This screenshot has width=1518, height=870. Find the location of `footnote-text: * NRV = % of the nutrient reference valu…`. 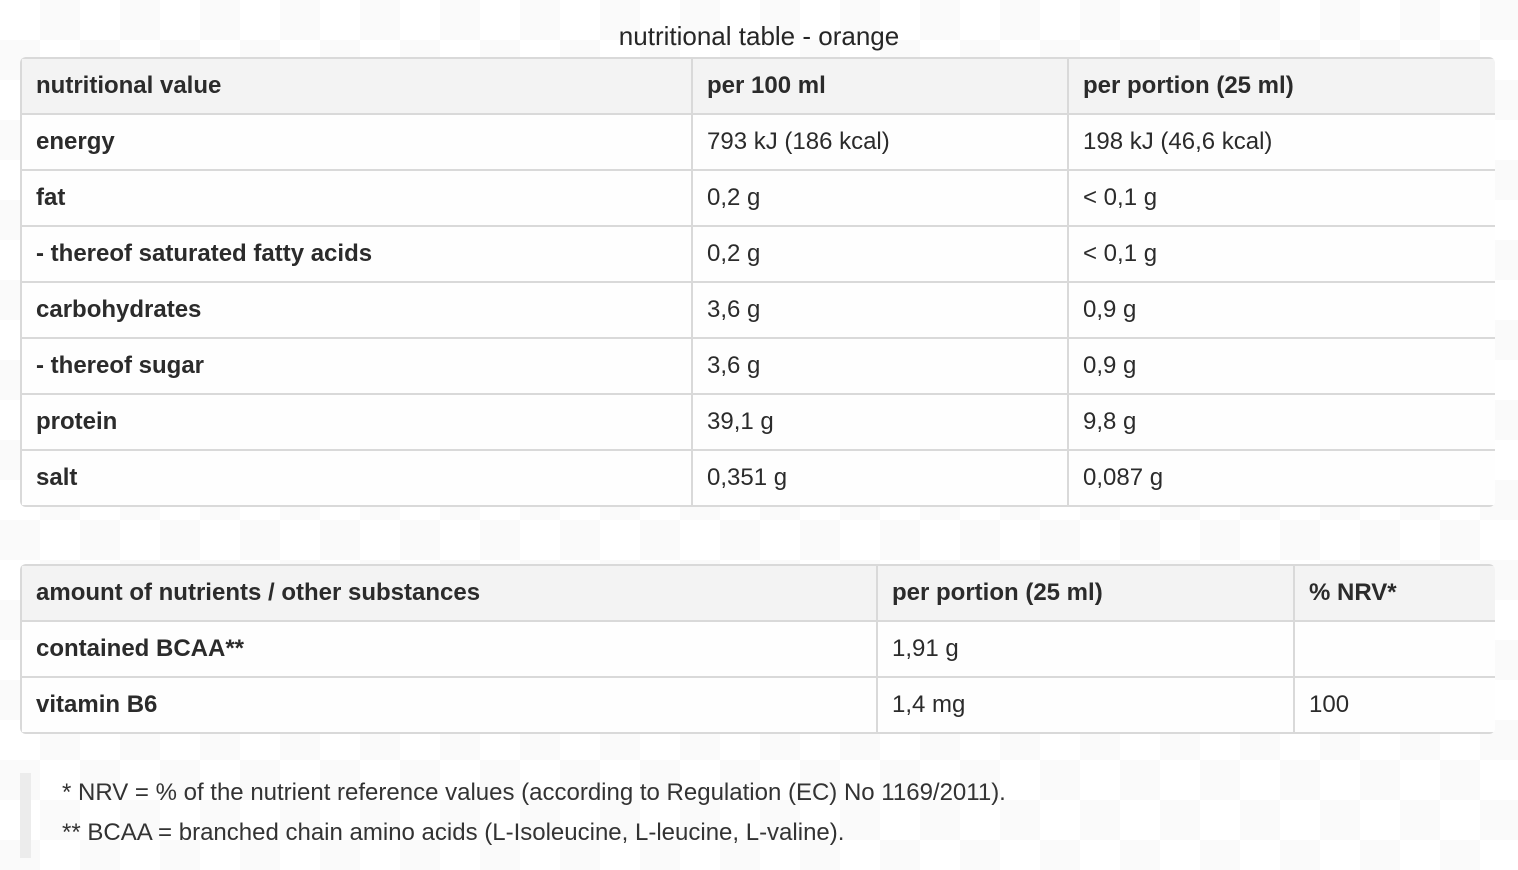

footnote-text: * NRV = % of the nutrient reference valu… is located at coordinates (534, 813).